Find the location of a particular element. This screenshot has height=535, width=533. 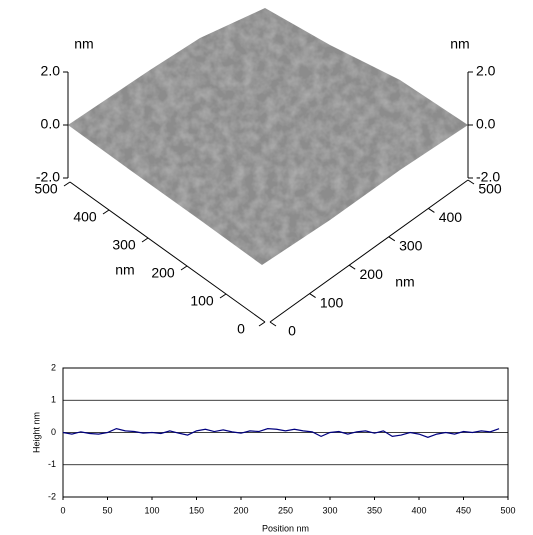

y-tick-label: 300 is located at coordinates (124, 245).